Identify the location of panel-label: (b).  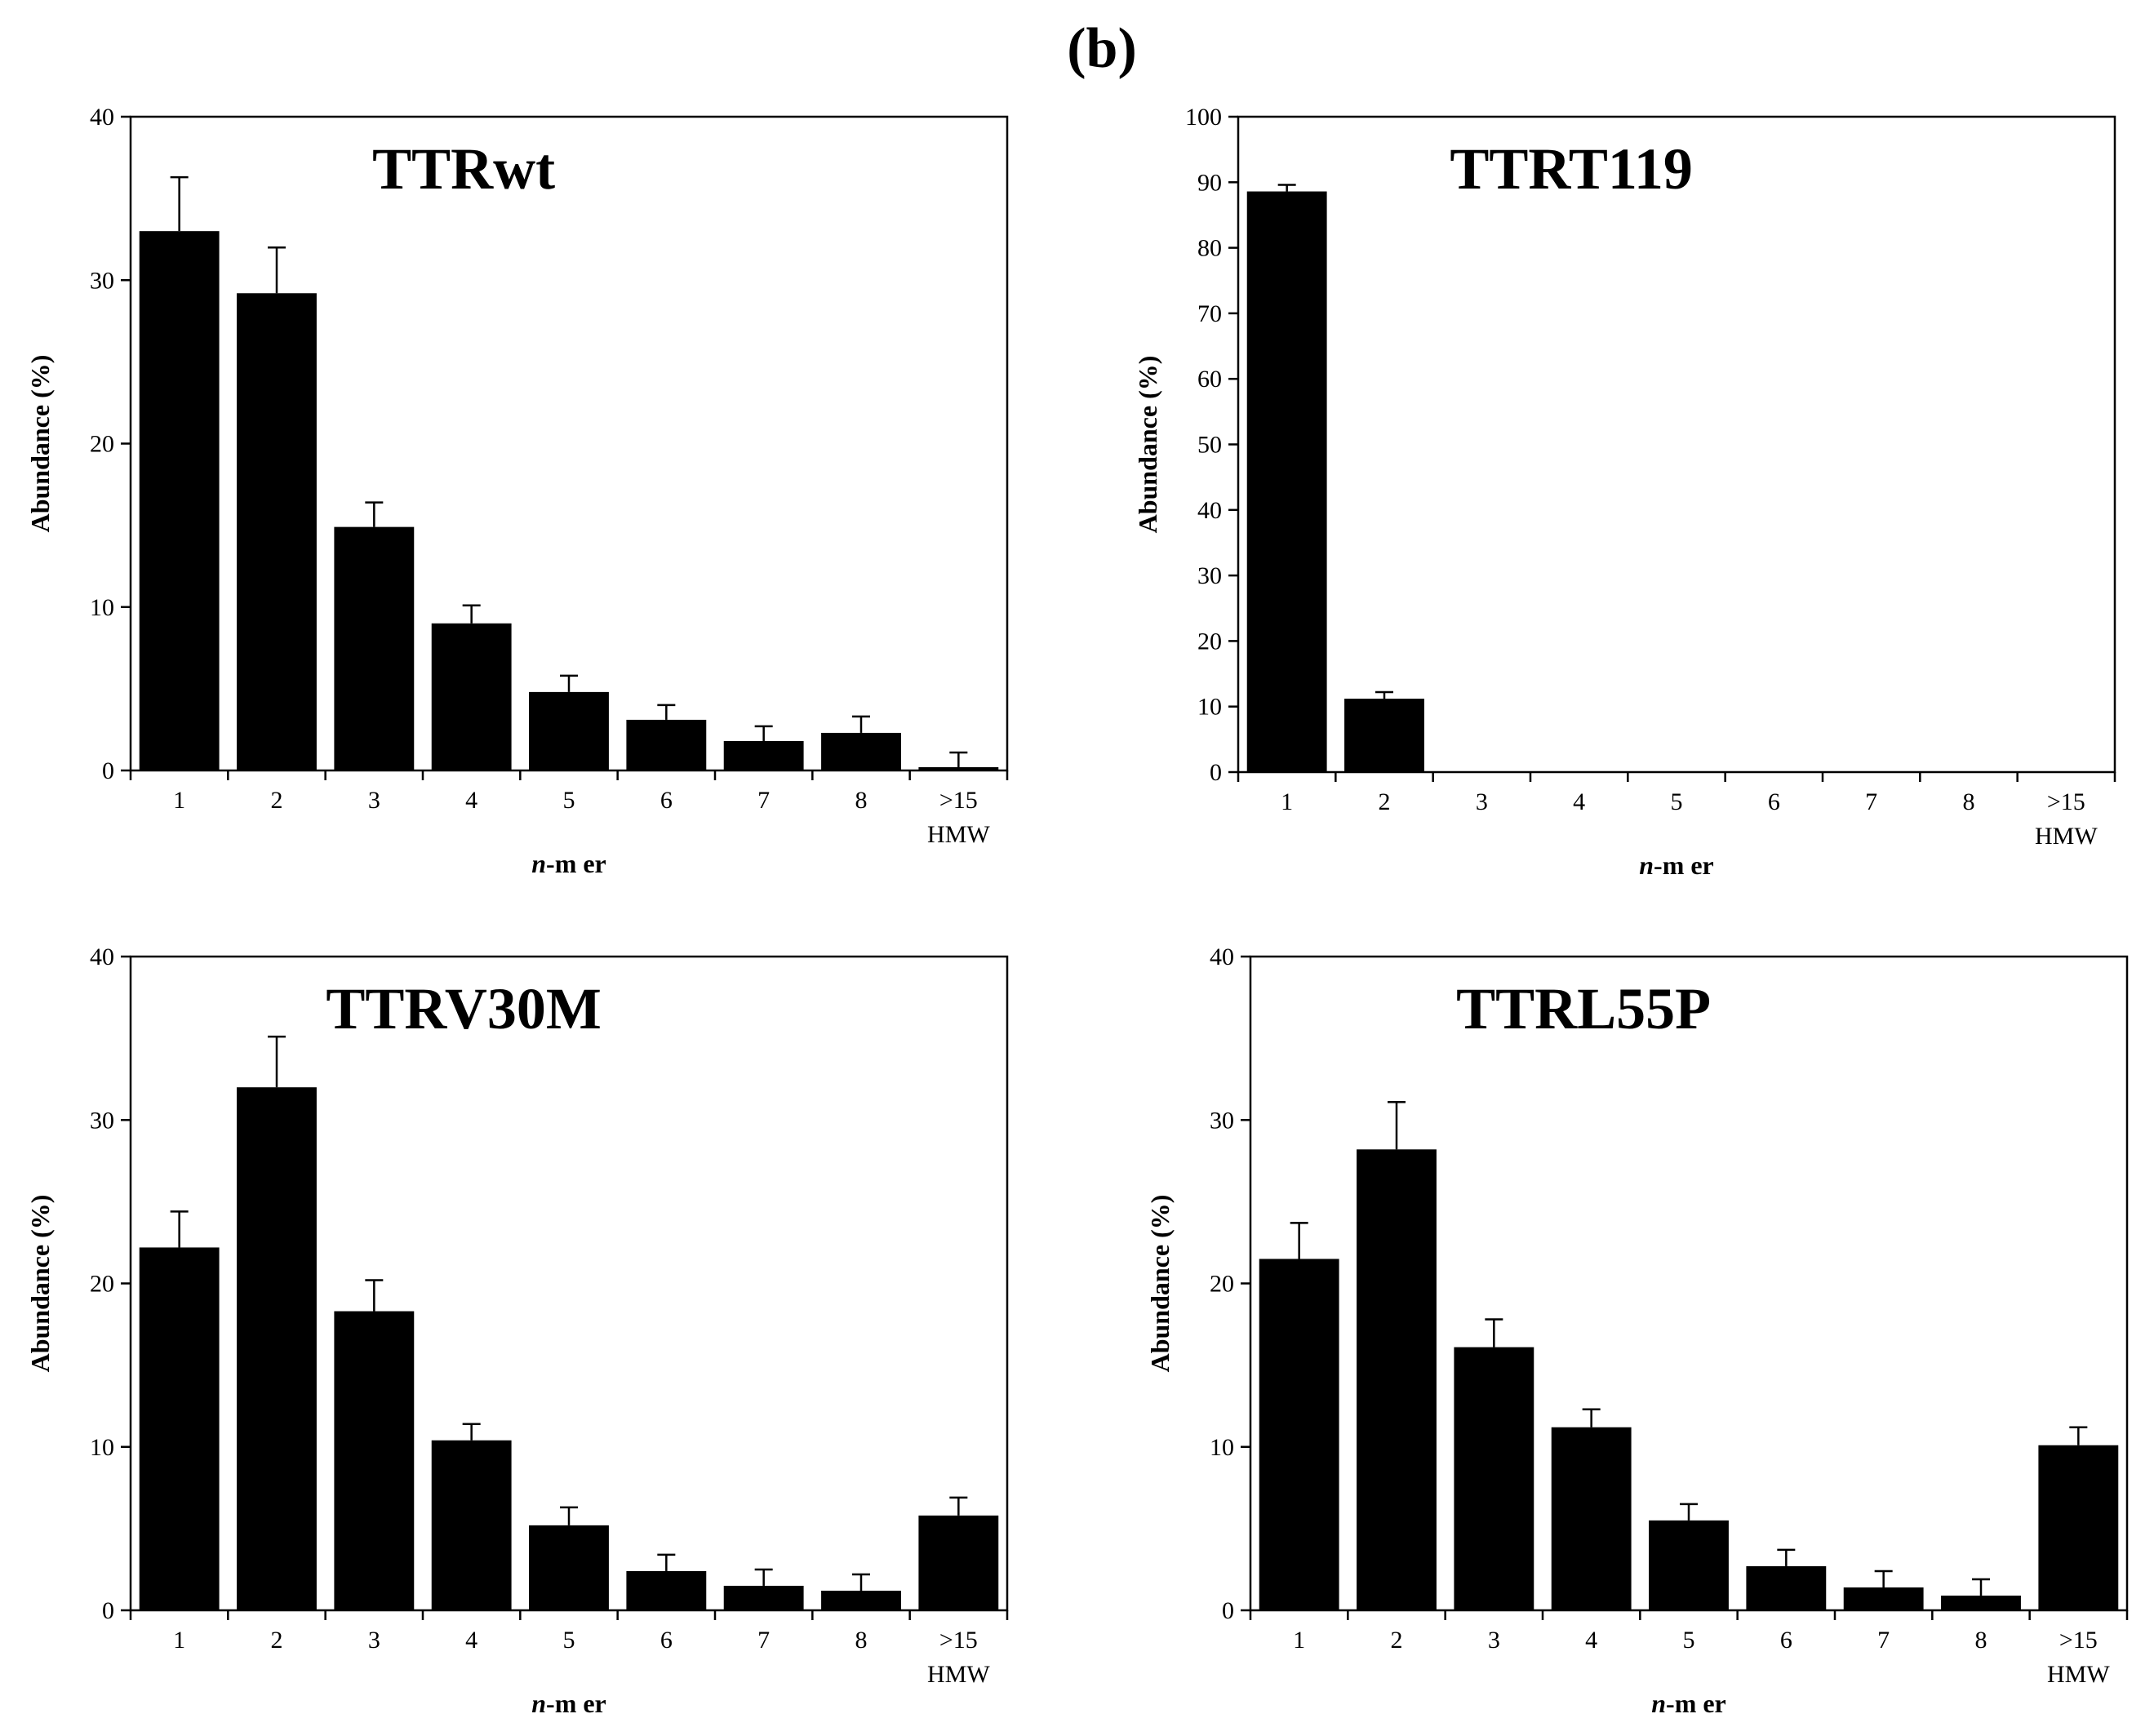
(1102, 48).